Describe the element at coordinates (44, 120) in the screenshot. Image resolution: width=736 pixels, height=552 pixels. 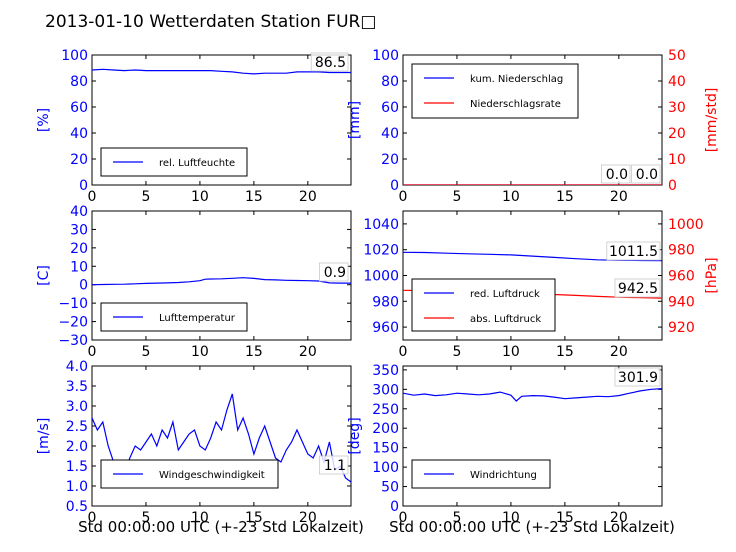
I see `y-axis-label: [%]` at that location.